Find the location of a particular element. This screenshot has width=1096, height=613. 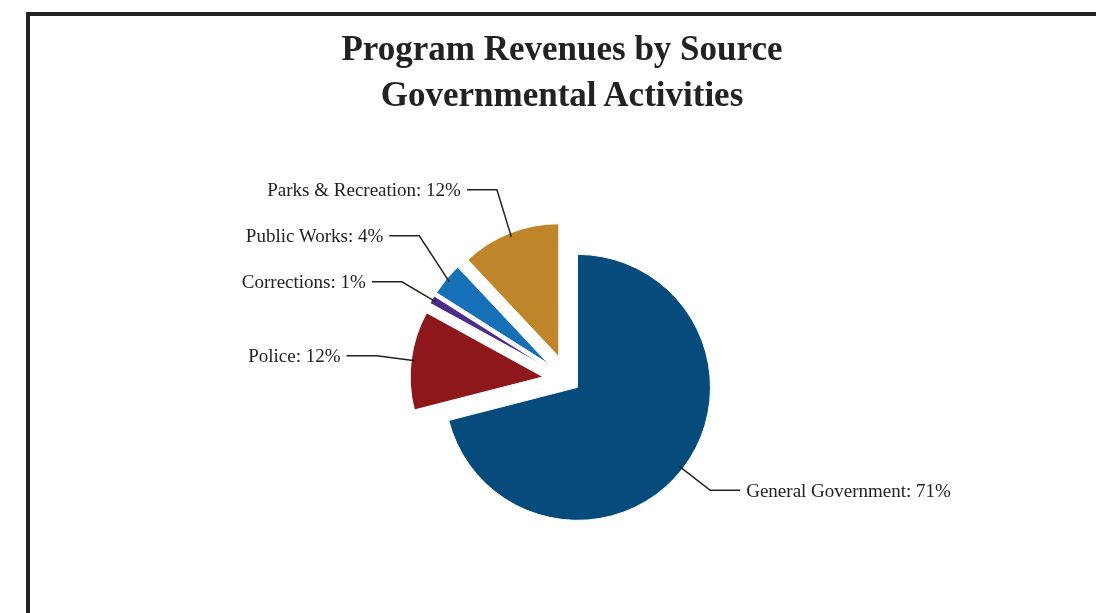

slice-label: Corrections: 1% is located at coordinates (304, 282).